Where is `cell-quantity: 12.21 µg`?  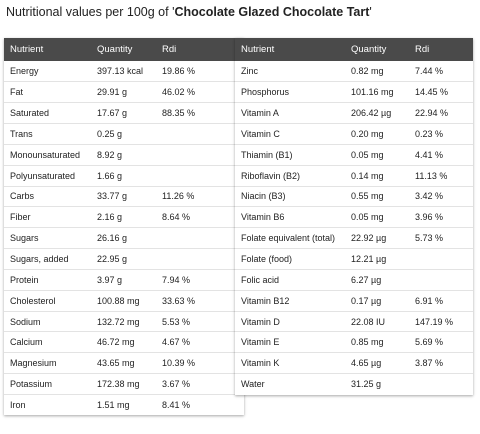
cell-quantity: 12.21 µg is located at coordinates (377, 259).